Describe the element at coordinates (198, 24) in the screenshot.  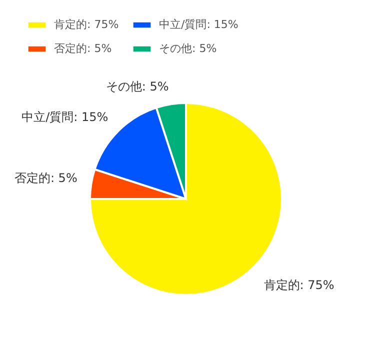
I see `legend-label: 中立/質問: 15%` at that location.